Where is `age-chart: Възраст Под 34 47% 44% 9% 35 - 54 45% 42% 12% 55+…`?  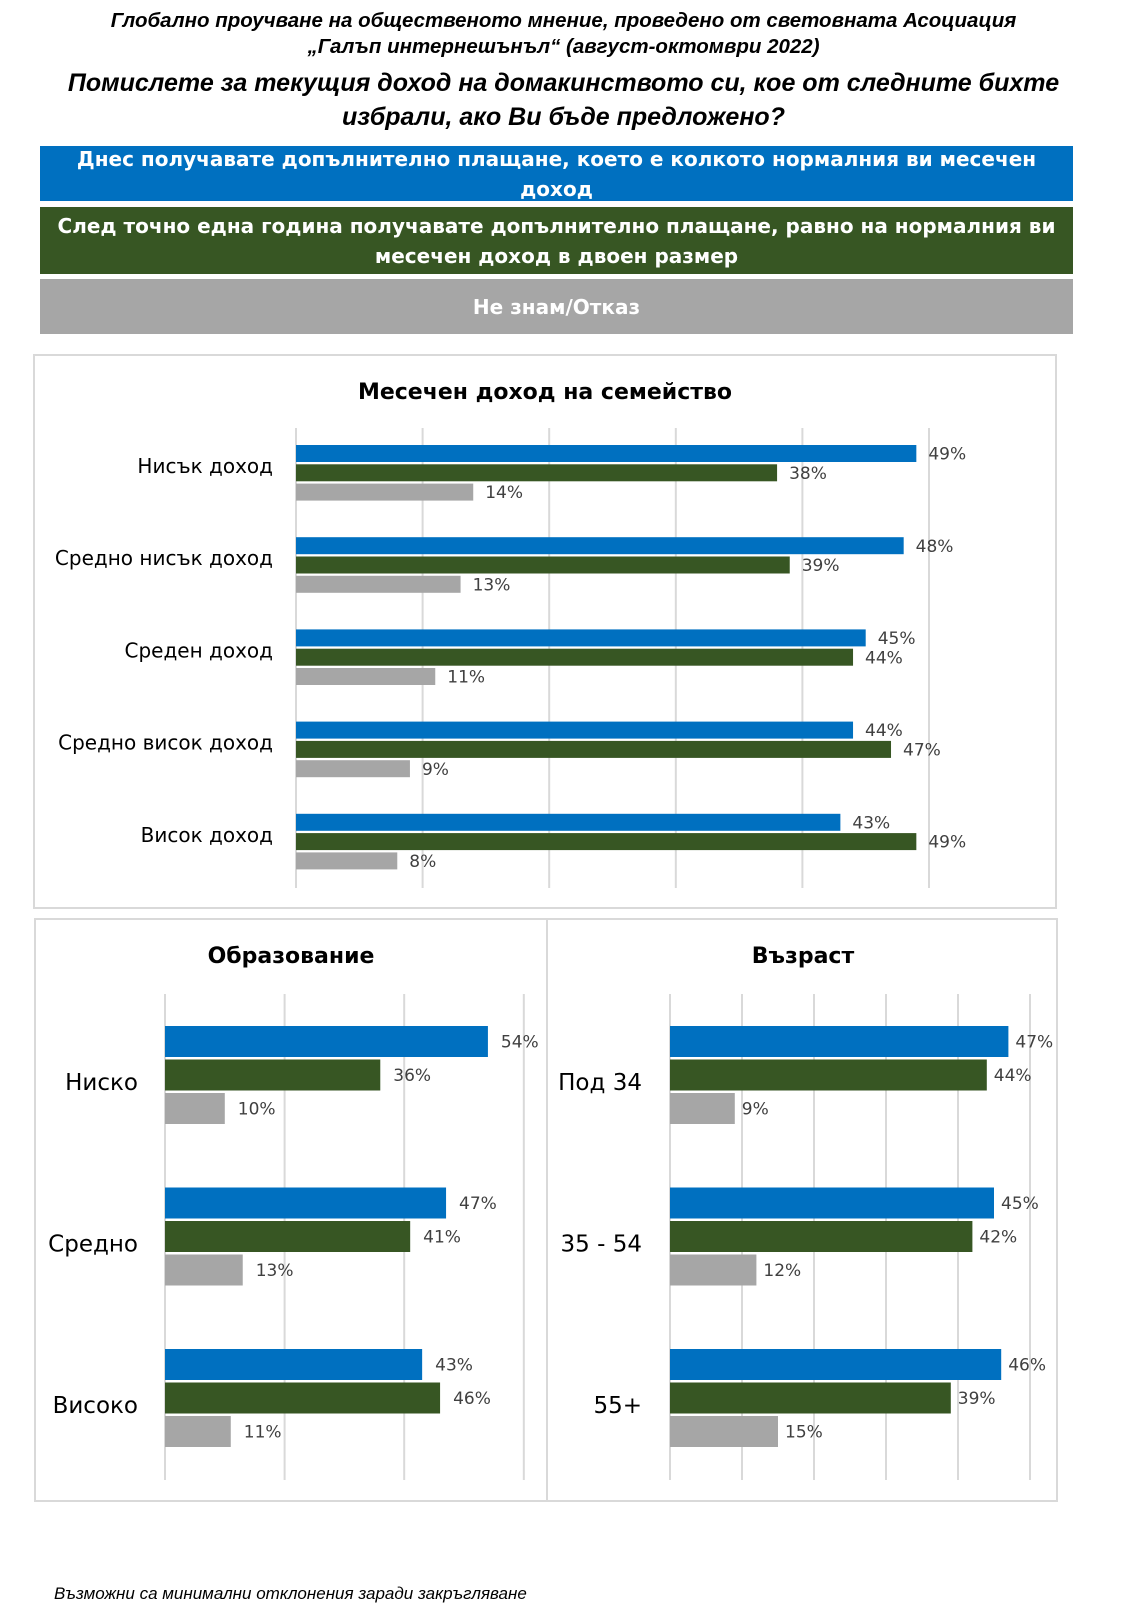 age-chart: Възраст Под 34 47% 44% 9% 35 - 54 45% 42% 12% 55+… is located at coordinates (805, 1212).